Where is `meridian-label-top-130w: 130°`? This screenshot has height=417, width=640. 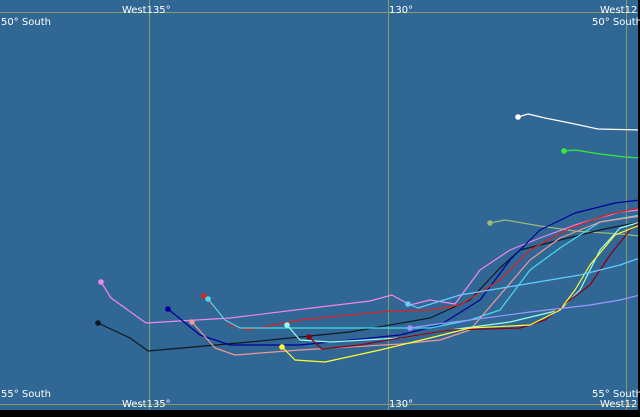
meridian-label-top-130w: 130° is located at coordinates (401, 10).